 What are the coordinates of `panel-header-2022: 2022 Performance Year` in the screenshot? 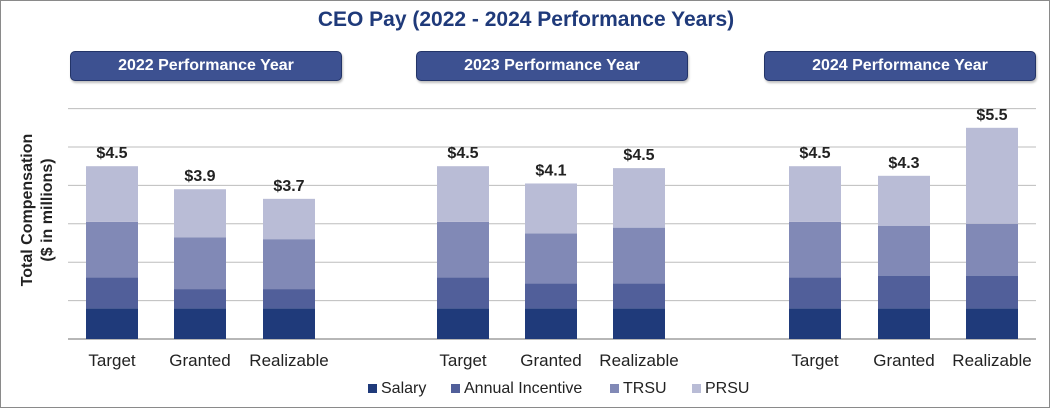 It's located at (206, 66).